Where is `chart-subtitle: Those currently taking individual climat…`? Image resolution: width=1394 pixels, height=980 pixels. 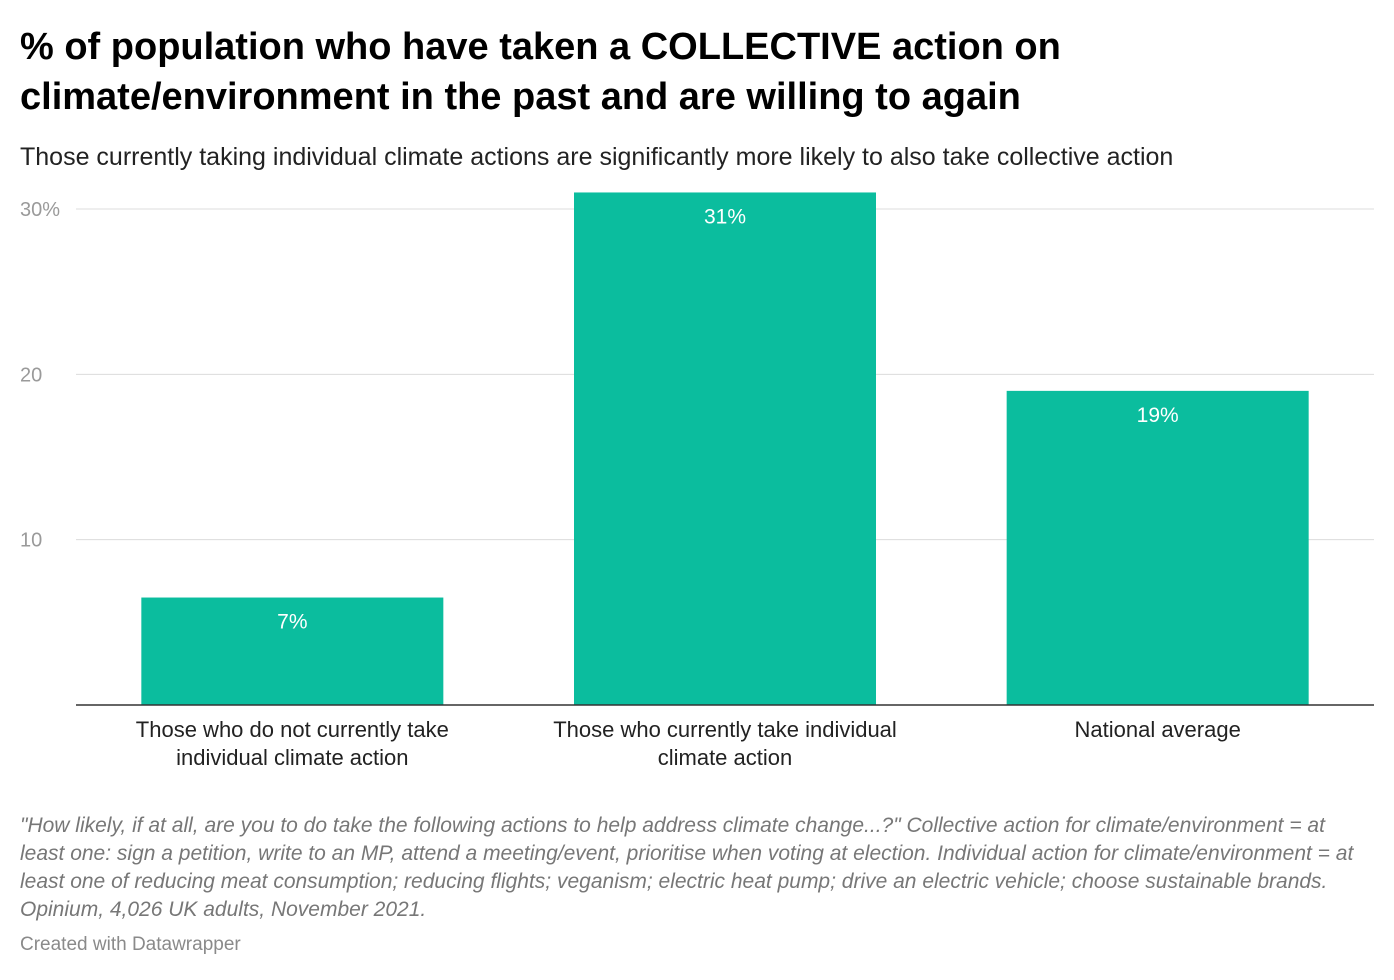 chart-subtitle: Those currently taking individual climat… is located at coordinates (597, 157).